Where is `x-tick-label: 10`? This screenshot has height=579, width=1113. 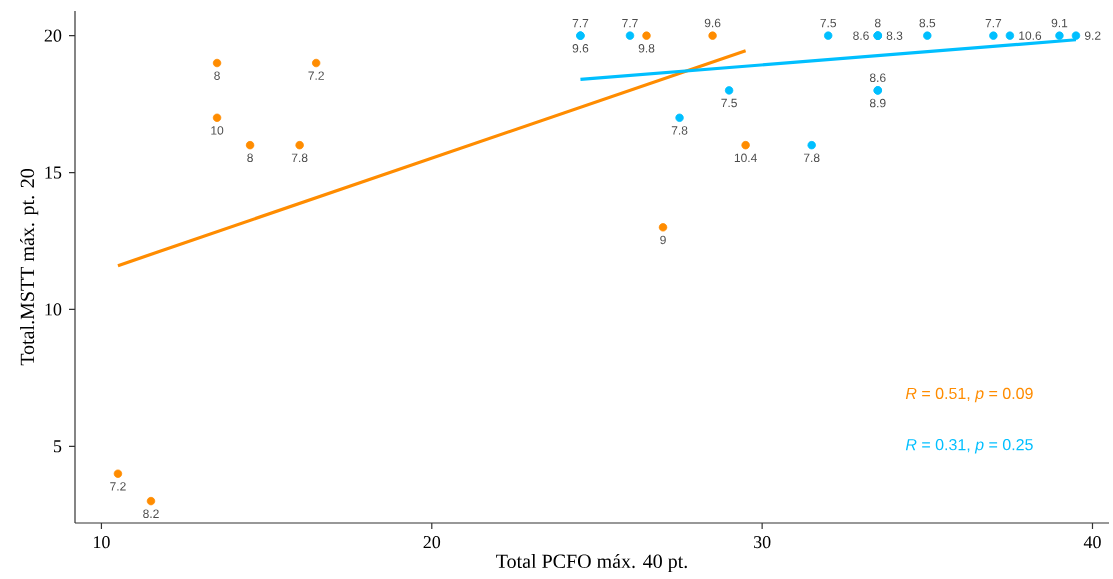
x-tick-label: 10 is located at coordinates (102, 542).